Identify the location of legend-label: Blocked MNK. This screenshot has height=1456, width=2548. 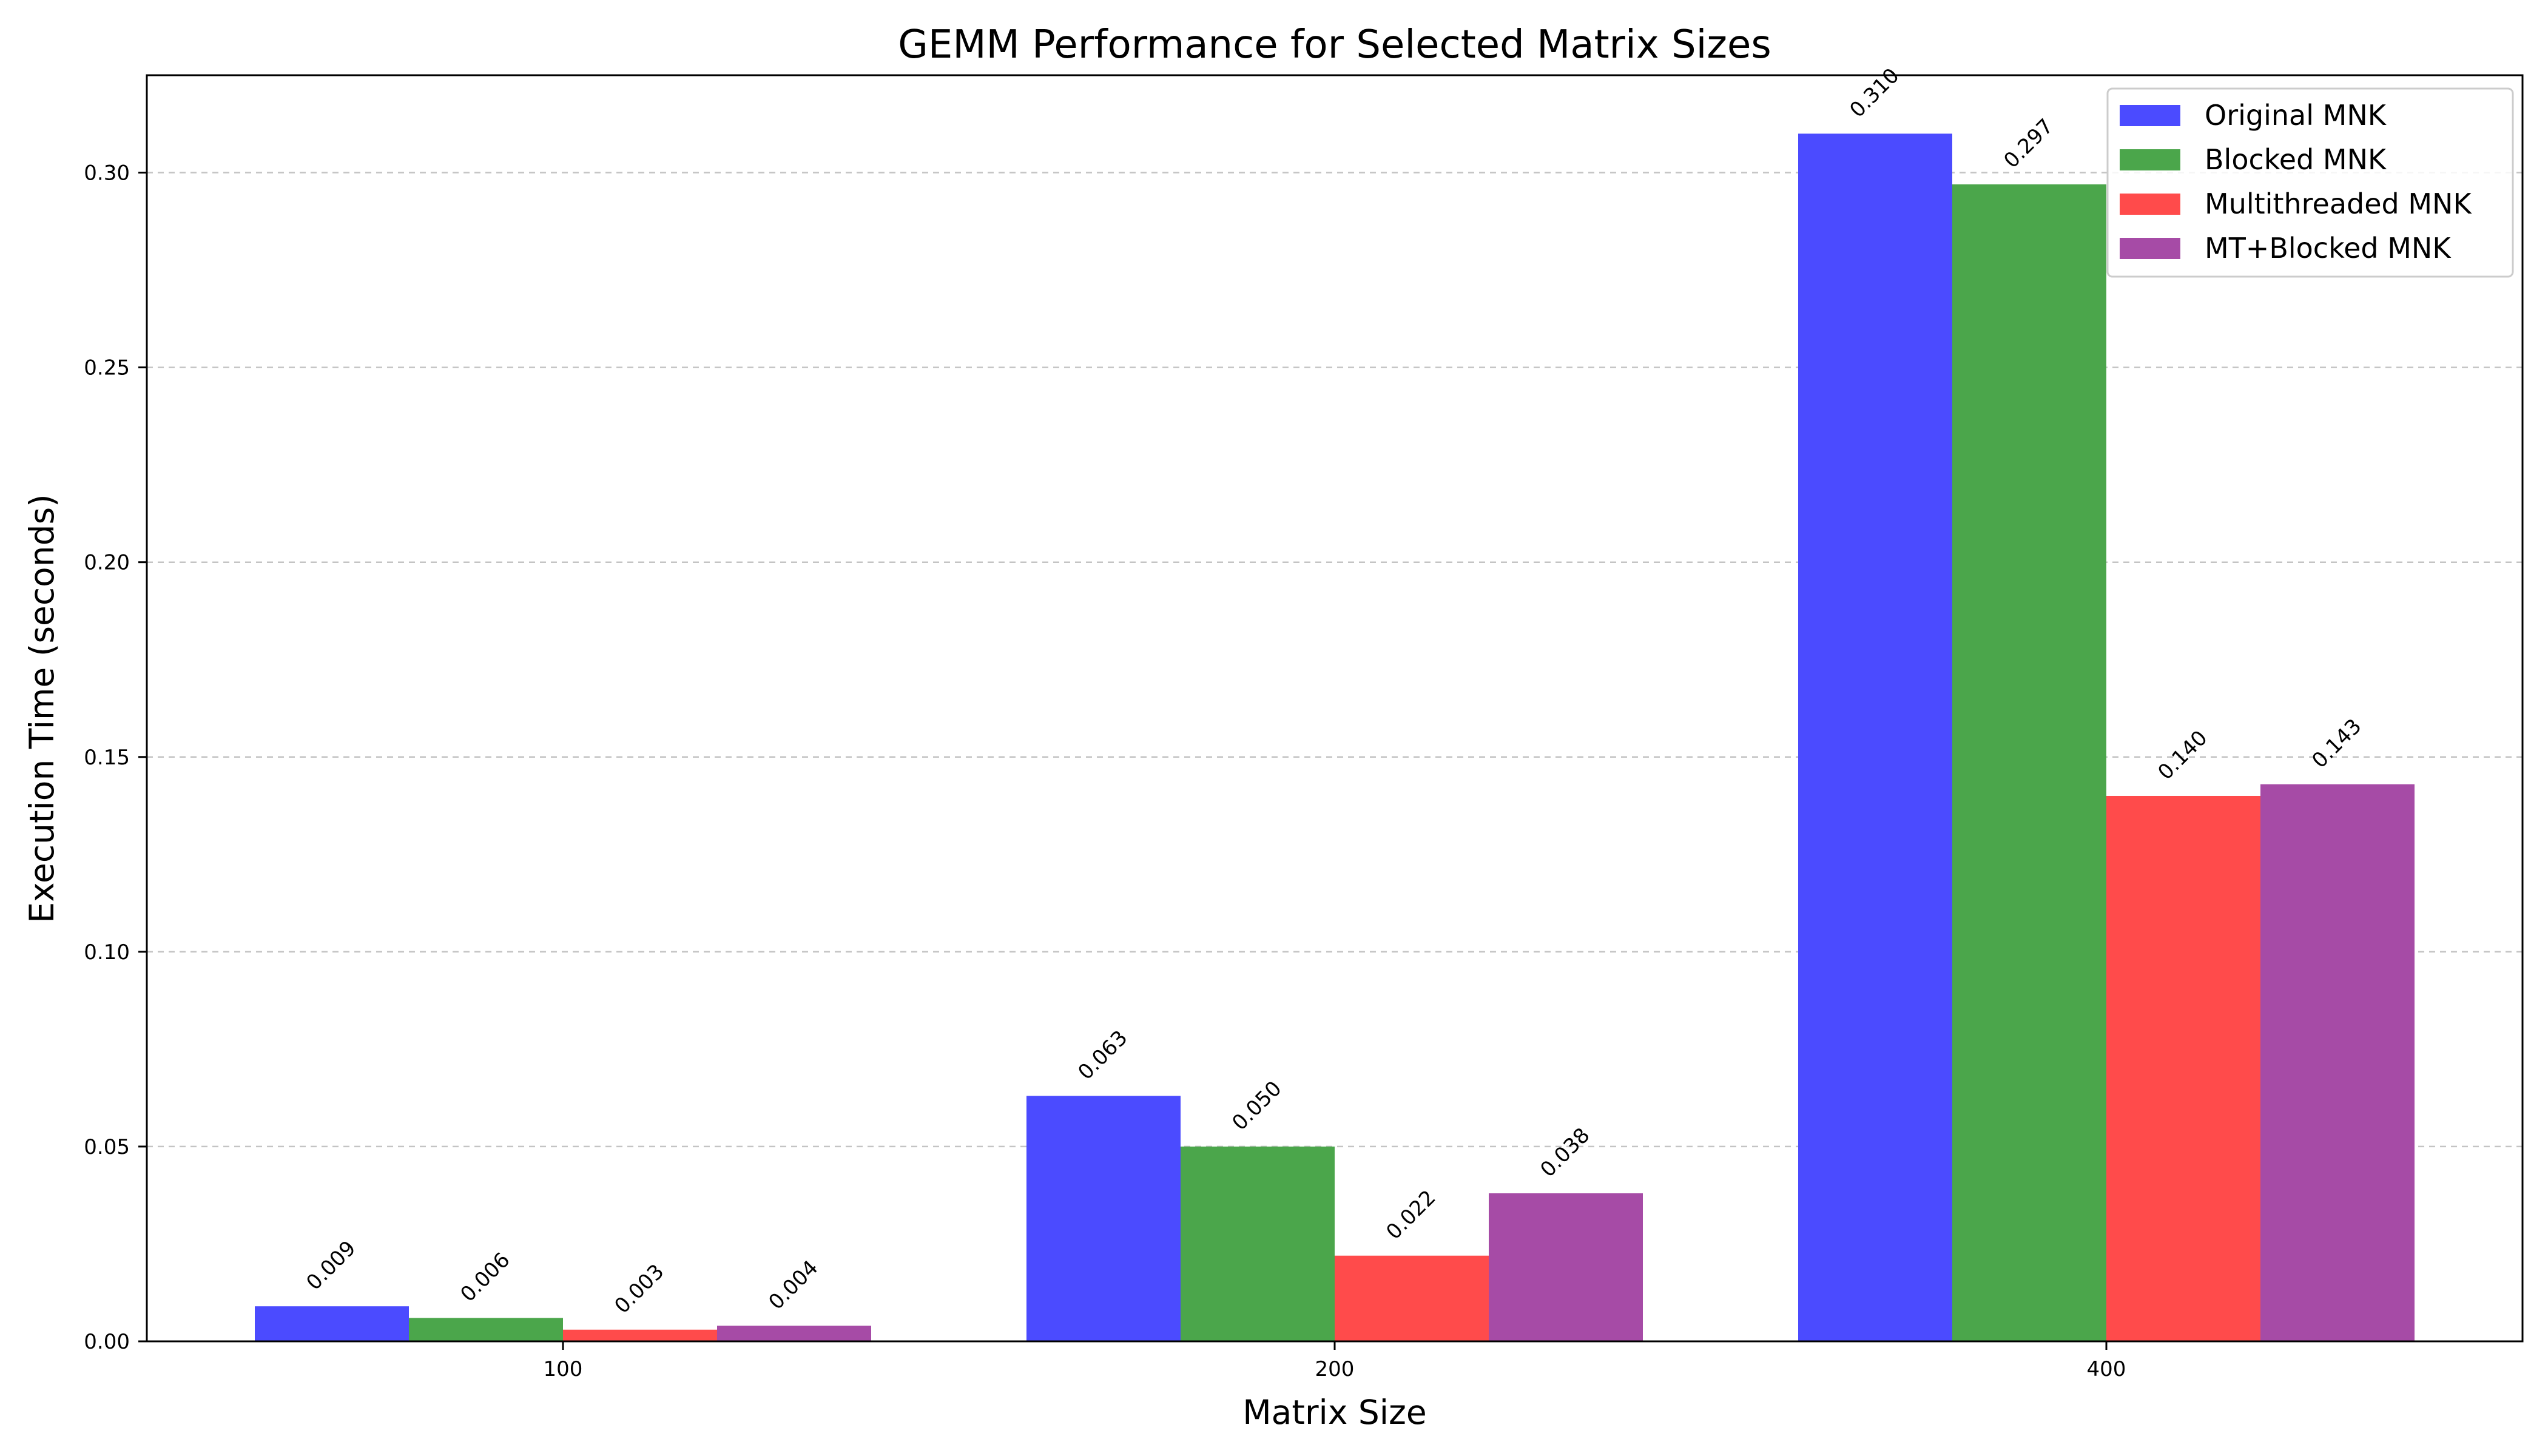
(2296, 159).